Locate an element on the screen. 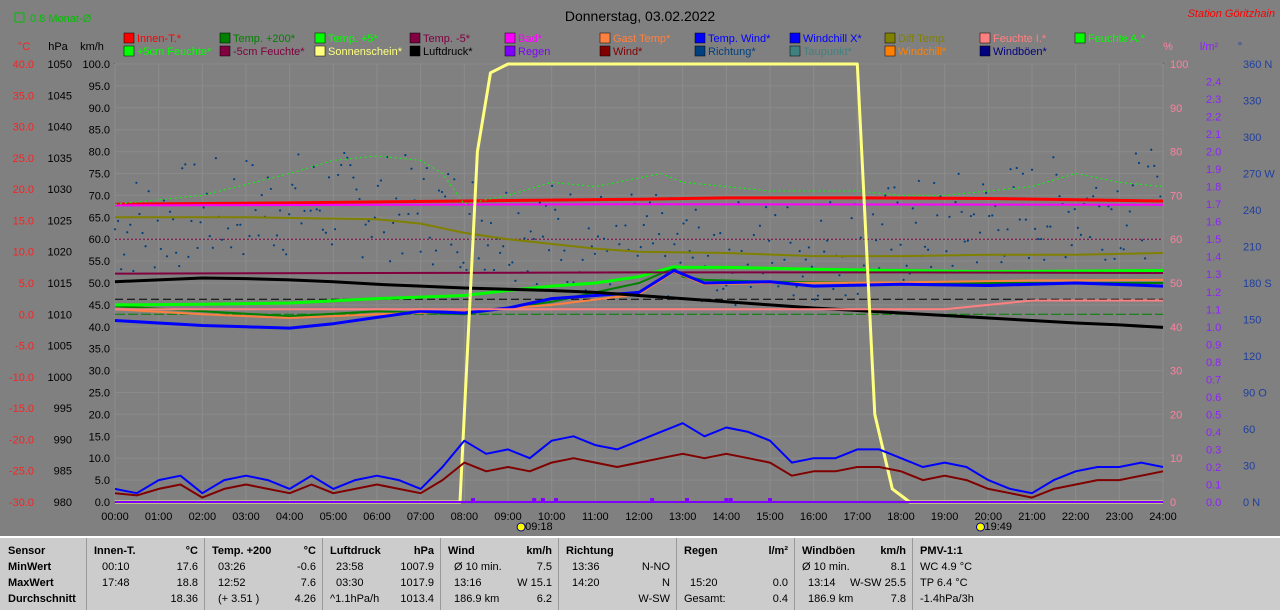 This screenshot has width=1280, height=610. lm2-tick: 2.2 is located at coordinates (1213, 118).